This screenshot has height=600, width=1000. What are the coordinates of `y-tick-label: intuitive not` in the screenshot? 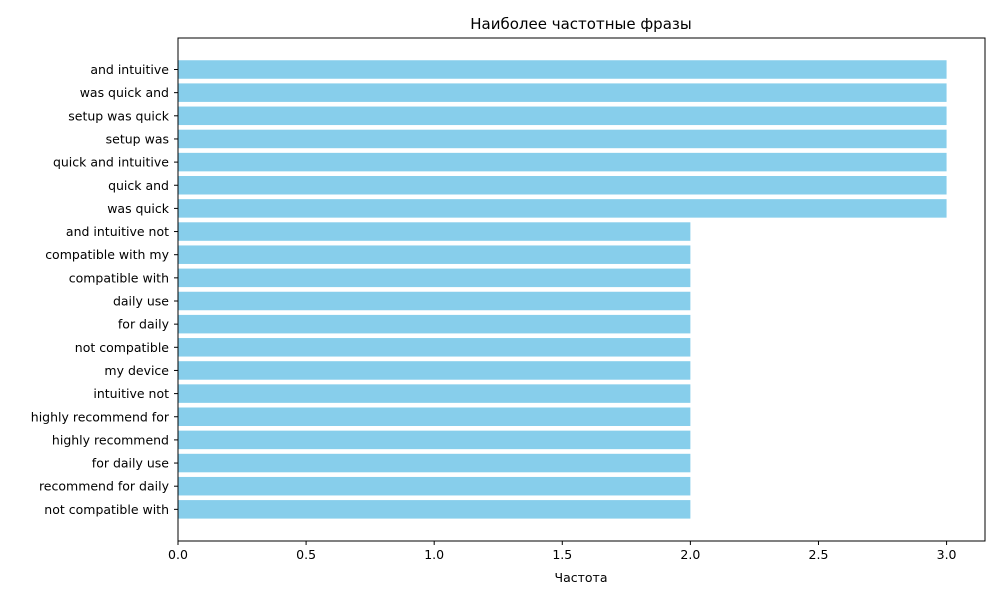 It's located at (131, 393).